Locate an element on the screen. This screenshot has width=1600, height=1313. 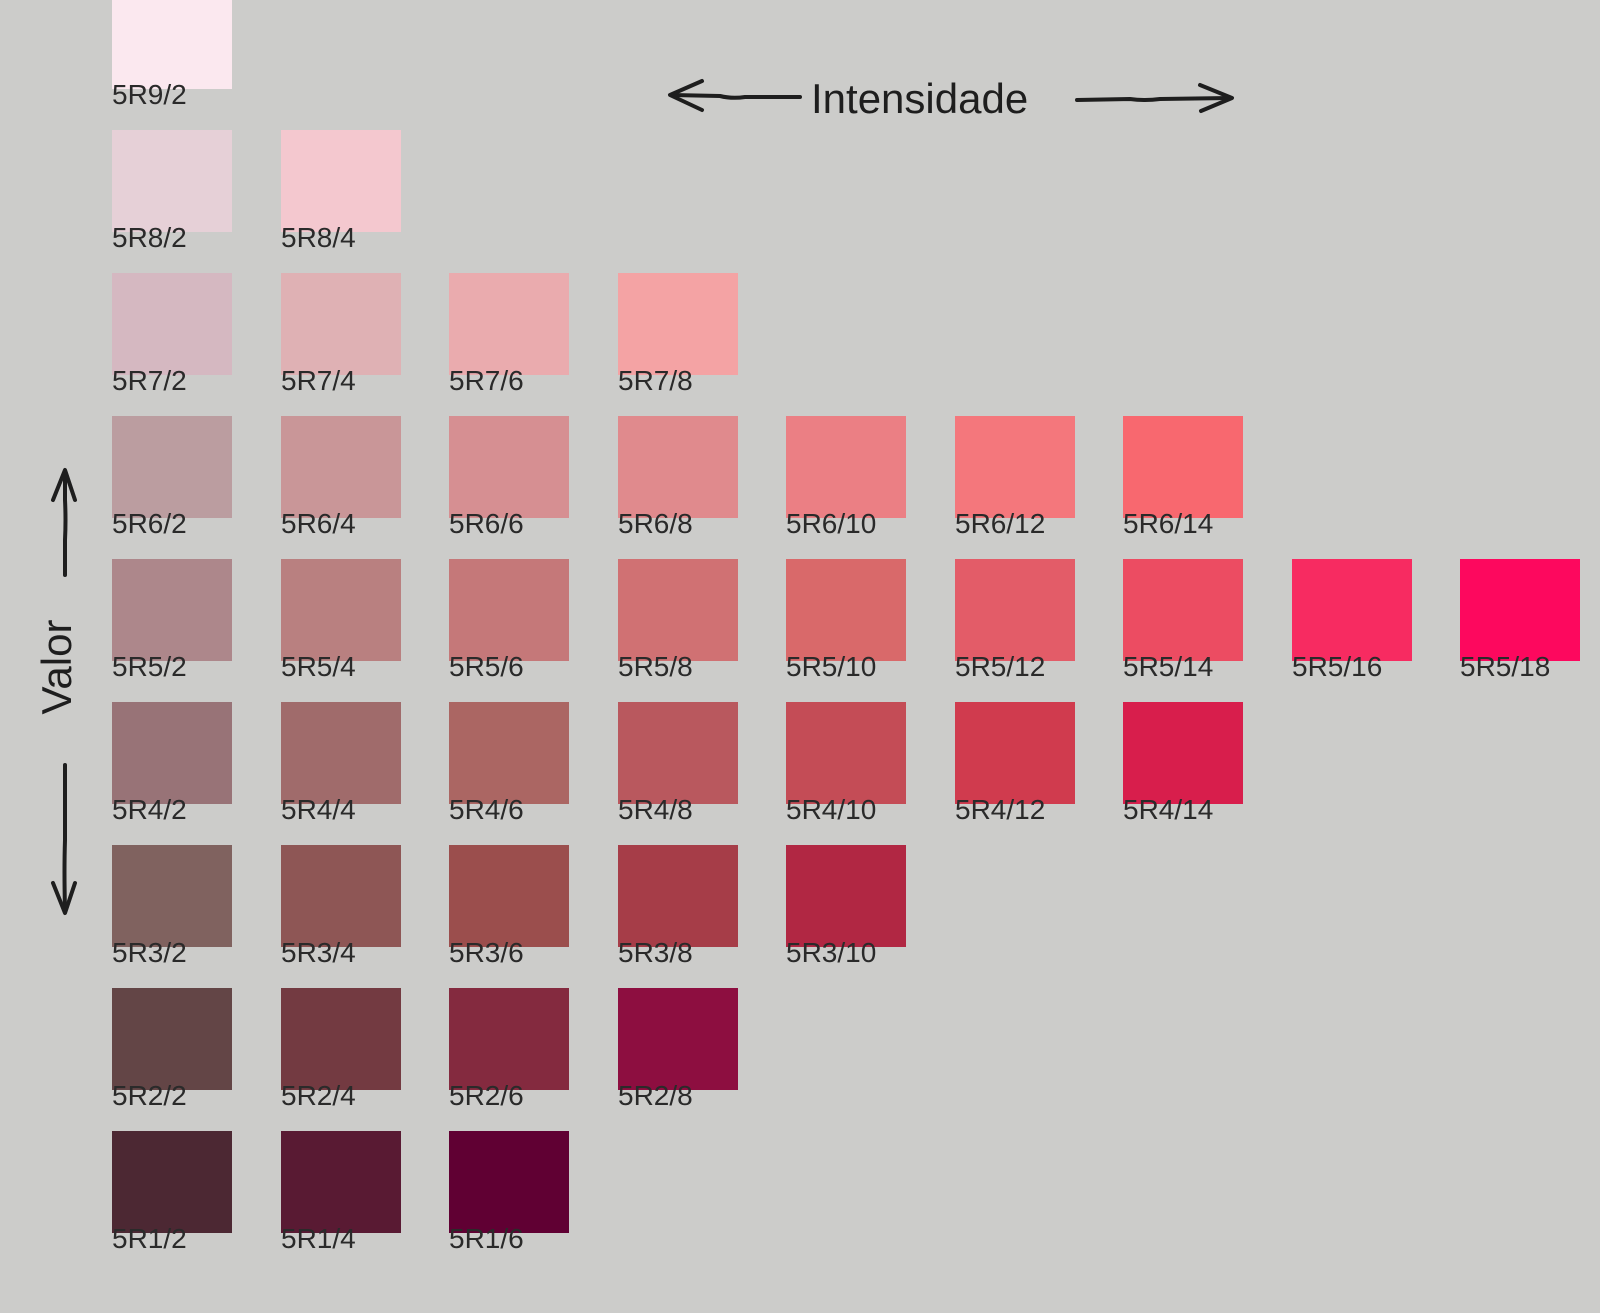
swatch-label: 5R4/14 is located at coordinates (1168, 809).